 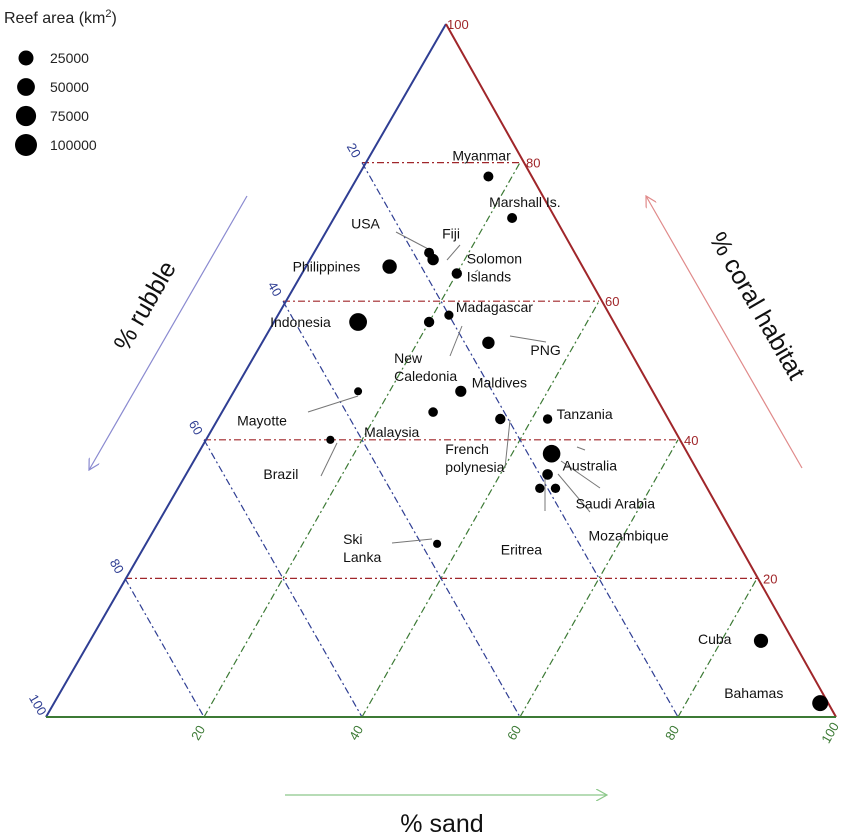 I want to click on legend-label: 100000, so click(x=73, y=145).